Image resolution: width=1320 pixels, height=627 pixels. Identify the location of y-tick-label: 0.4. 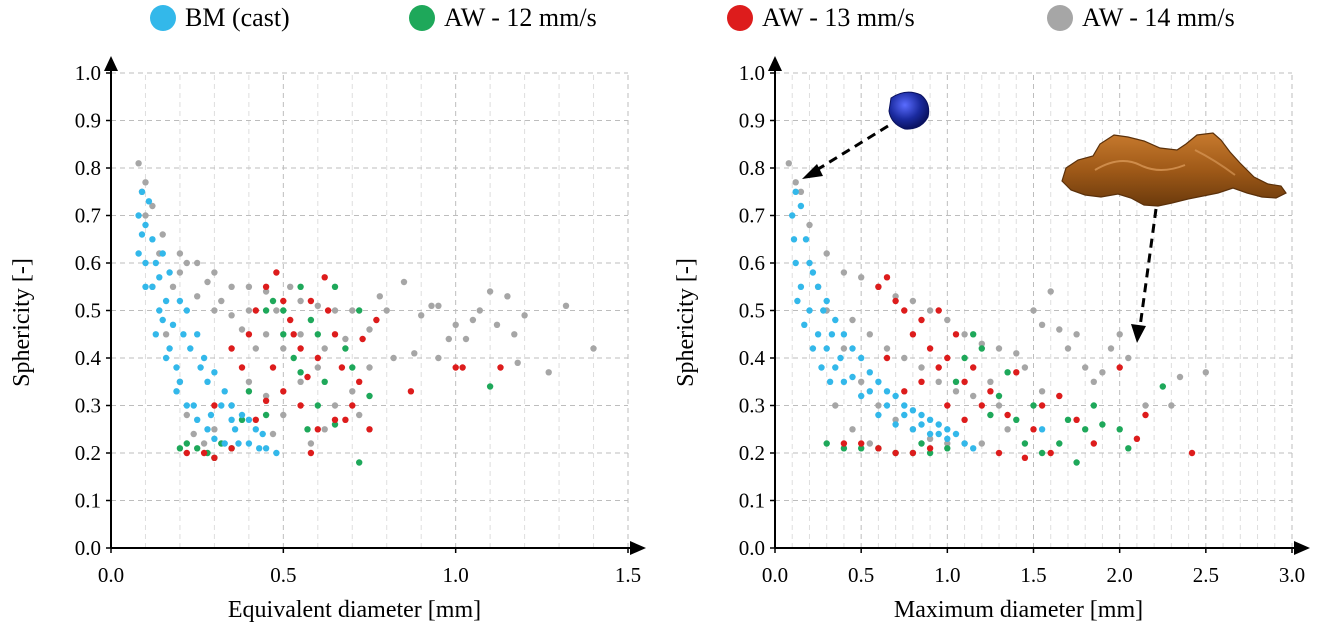
(752, 358).